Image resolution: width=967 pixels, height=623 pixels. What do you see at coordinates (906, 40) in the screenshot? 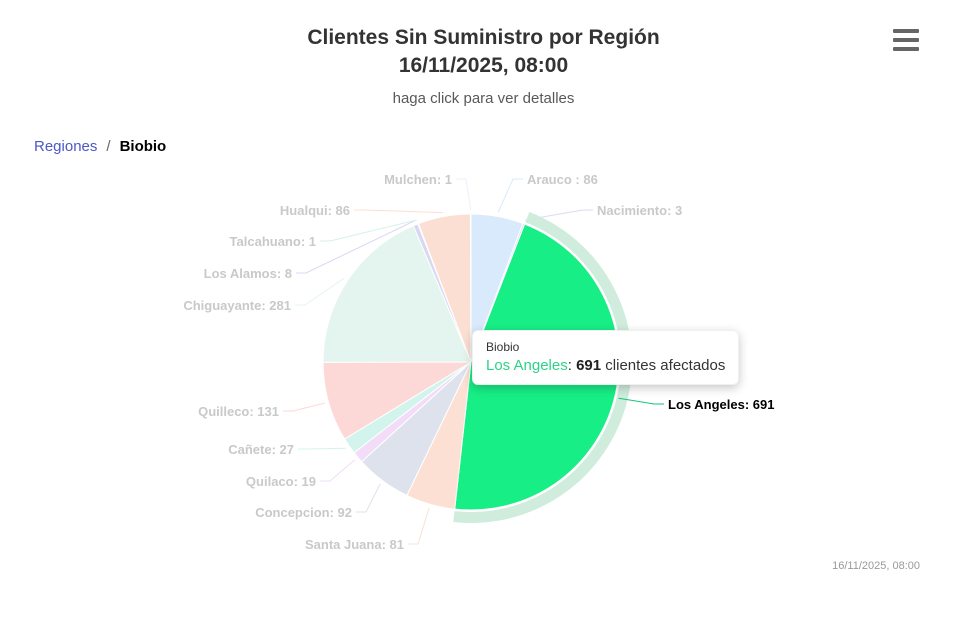
I see `chart-context-menu-button` at bounding box center [906, 40].